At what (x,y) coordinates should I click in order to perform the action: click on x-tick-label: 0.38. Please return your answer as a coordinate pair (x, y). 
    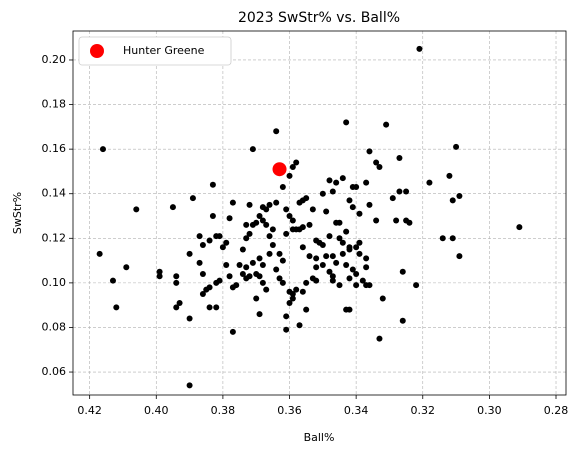
    Looking at the image, I should click on (223, 410).